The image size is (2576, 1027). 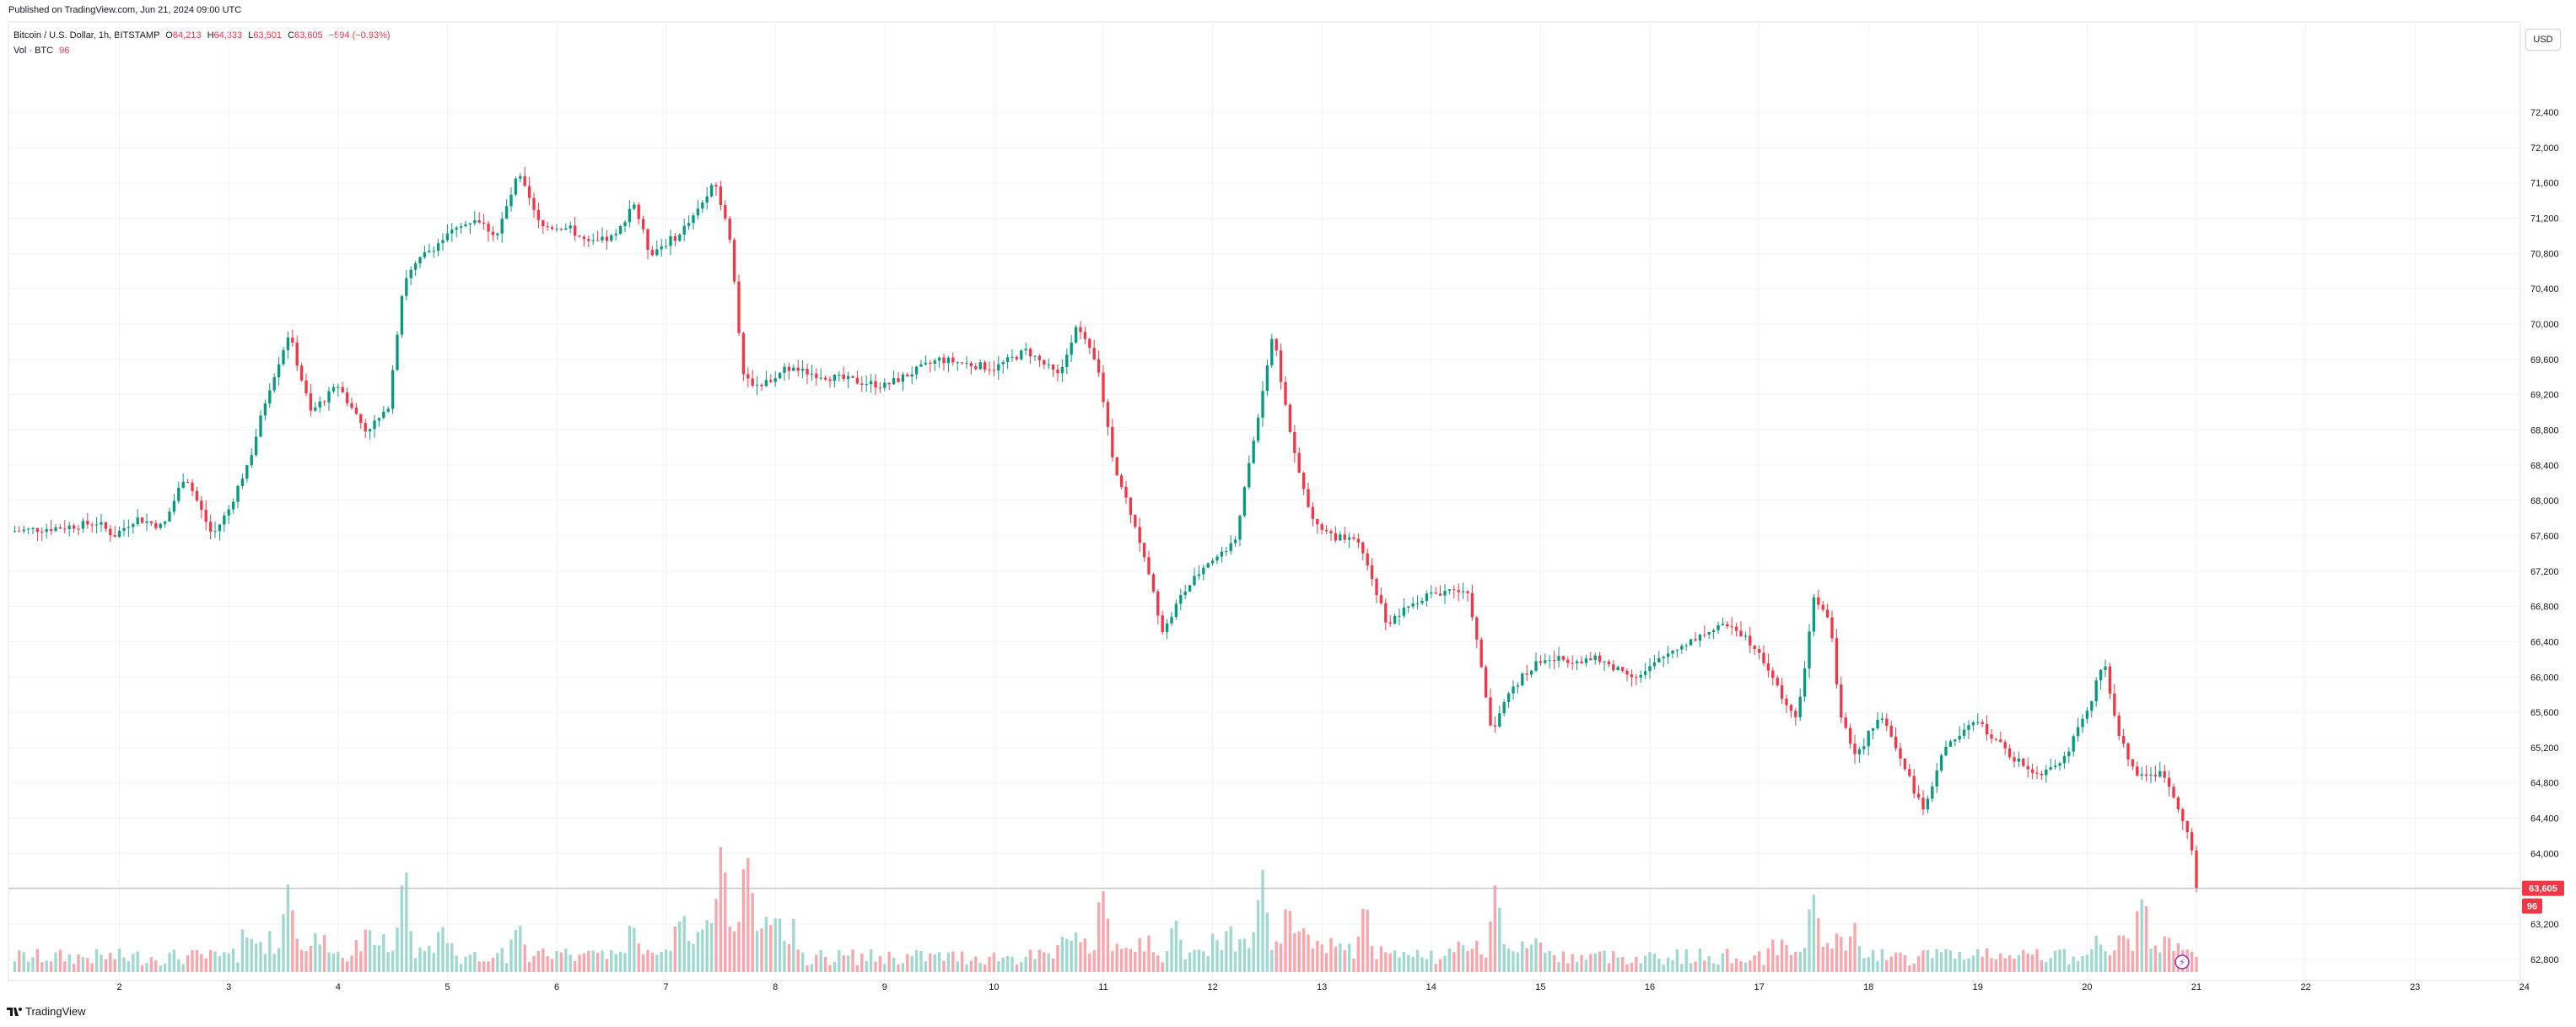 I want to click on date-tick-label: 8, so click(x=775, y=987).